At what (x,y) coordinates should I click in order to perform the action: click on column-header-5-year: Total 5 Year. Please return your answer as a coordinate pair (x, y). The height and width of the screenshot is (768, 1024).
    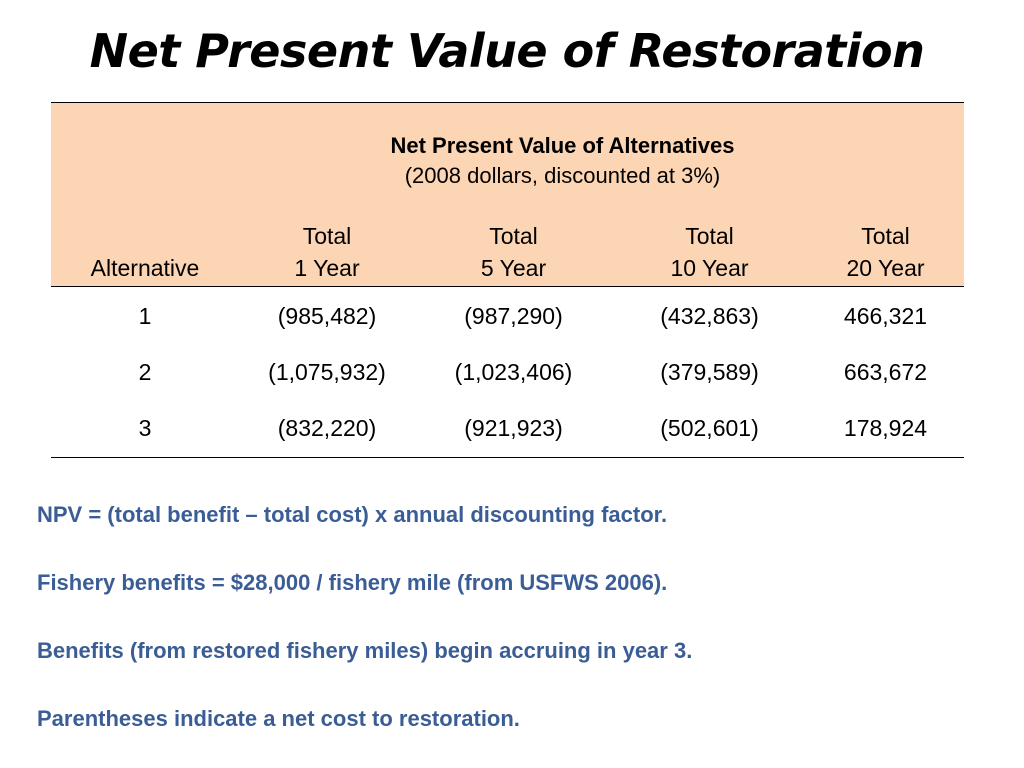
    Looking at the image, I should click on (513, 250).